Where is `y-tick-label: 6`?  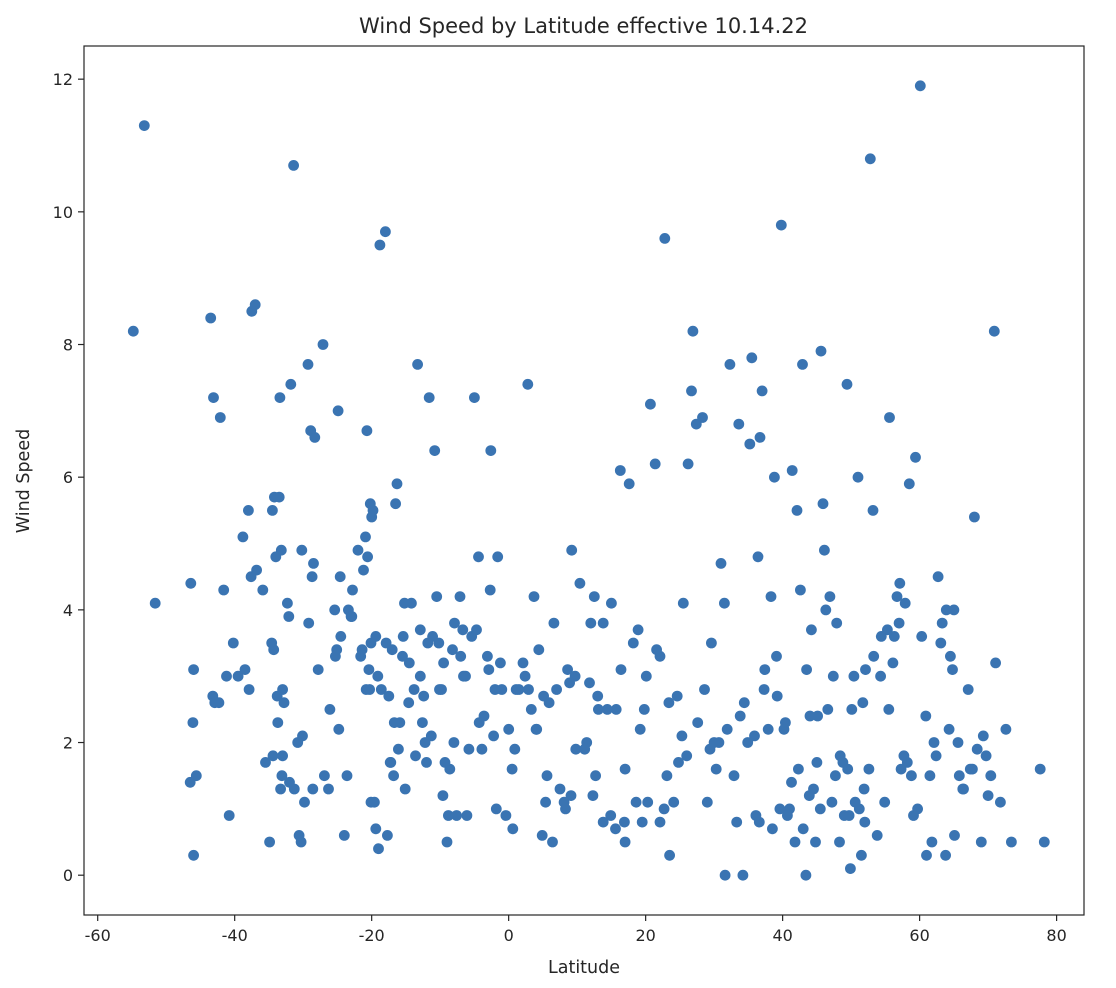
y-tick-label: 6 is located at coordinates (68, 477).